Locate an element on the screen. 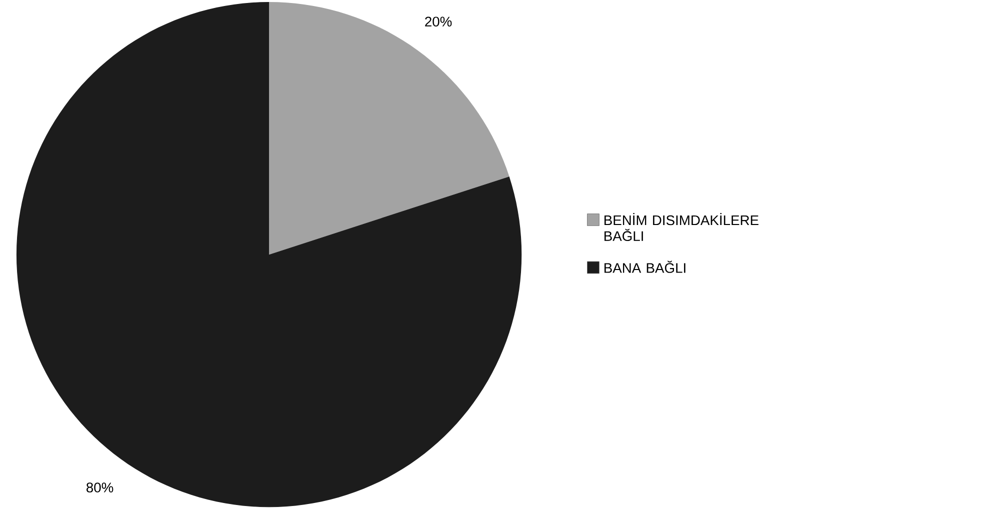  data-label: 20% is located at coordinates (438, 21).